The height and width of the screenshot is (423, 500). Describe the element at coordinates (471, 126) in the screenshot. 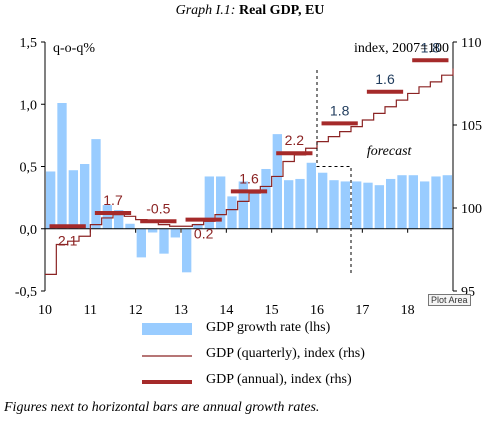

I see `right-tick-label: 105` at that location.